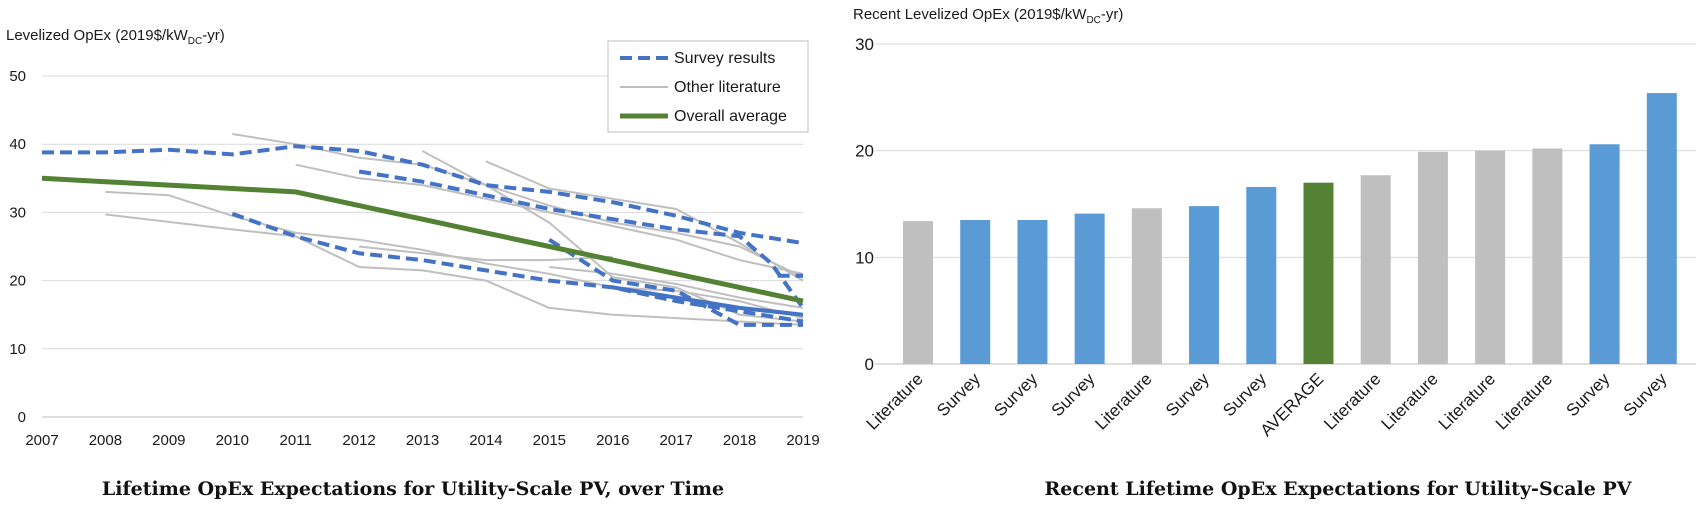 The height and width of the screenshot is (520, 1702). Describe the element at coordinates (17, 281) in the screenshot. I see `left-y-tick-label: 20` at that location.